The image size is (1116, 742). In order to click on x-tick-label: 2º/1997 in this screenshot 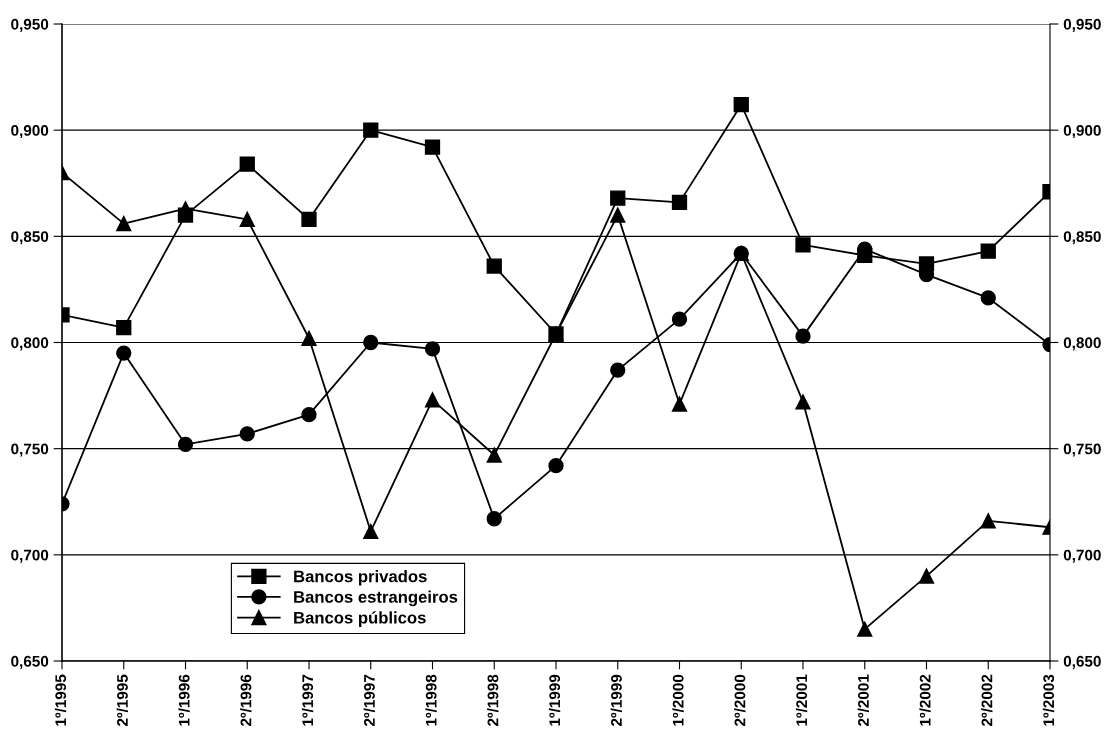, I will do `click(369, 700)`.